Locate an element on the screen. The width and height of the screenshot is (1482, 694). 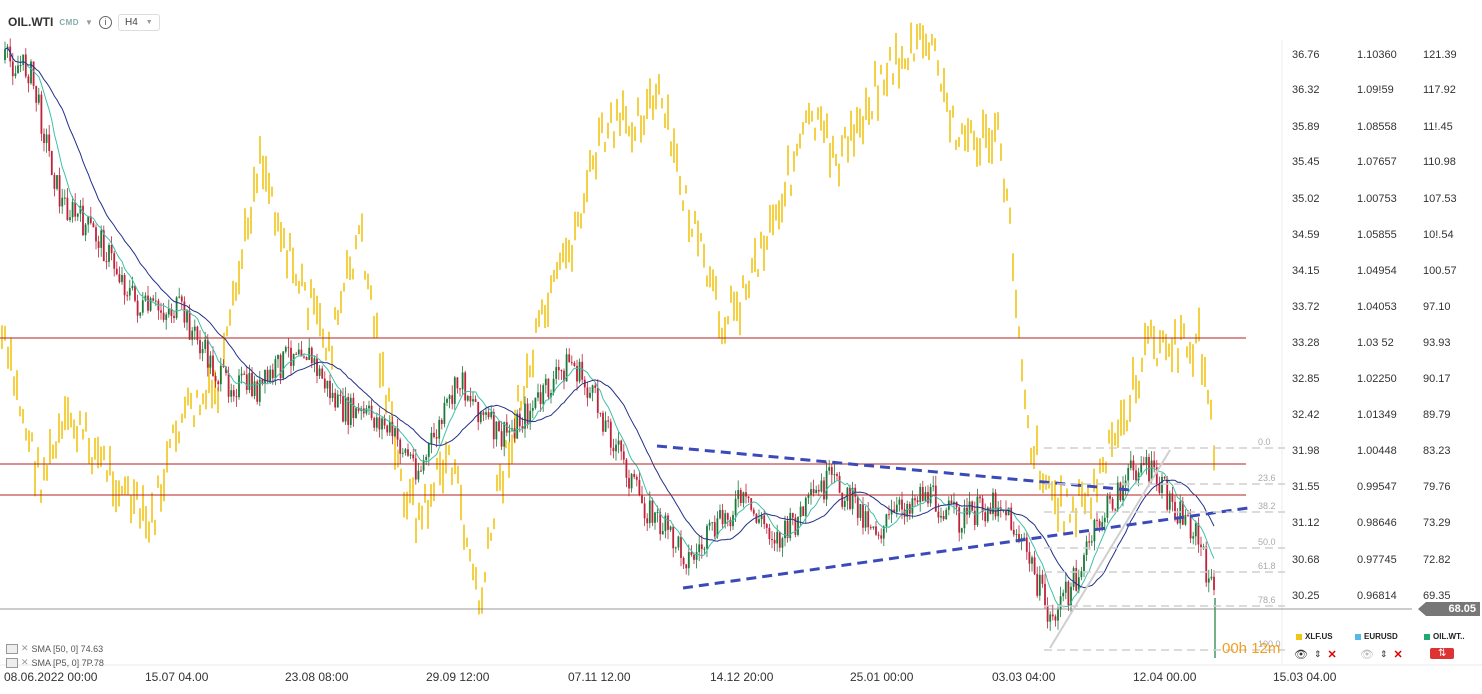
fib-level-label: 0.0 is located at coordinates (1264, 442).